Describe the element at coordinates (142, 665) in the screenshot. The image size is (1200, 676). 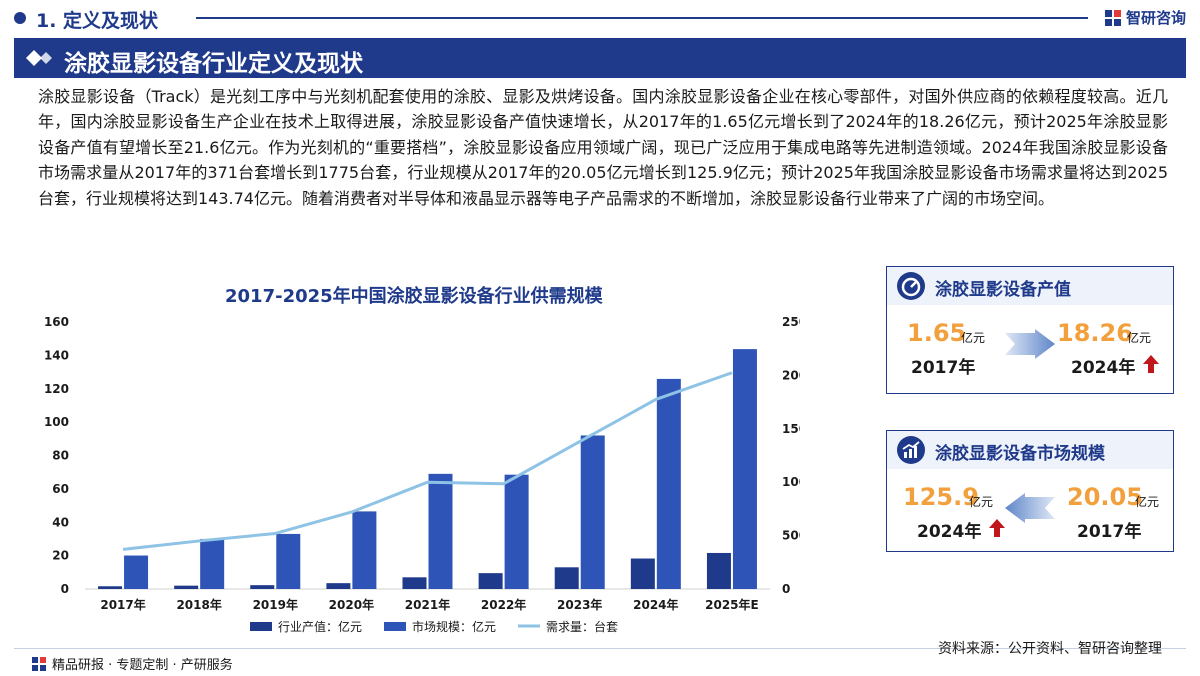
I see `footer-text: 精品研报 · 专题定制 · 产研服务` at that location.